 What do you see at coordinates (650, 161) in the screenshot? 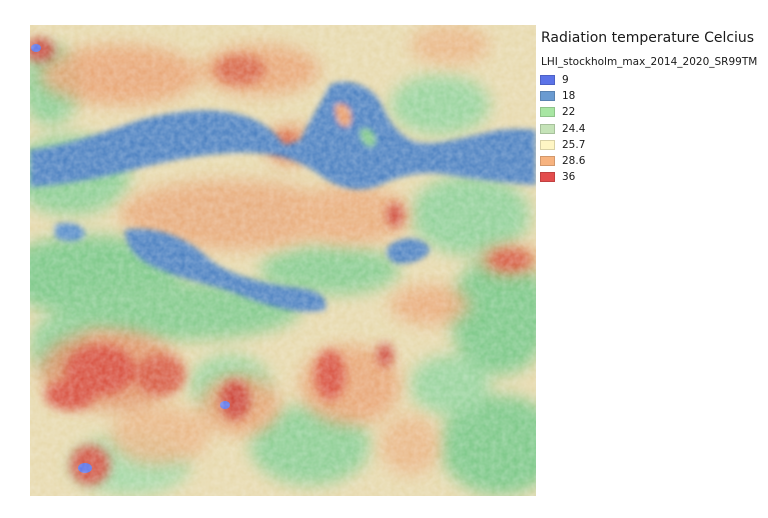
I see `legend-item: 28.6` at bounding box center [650, 161].